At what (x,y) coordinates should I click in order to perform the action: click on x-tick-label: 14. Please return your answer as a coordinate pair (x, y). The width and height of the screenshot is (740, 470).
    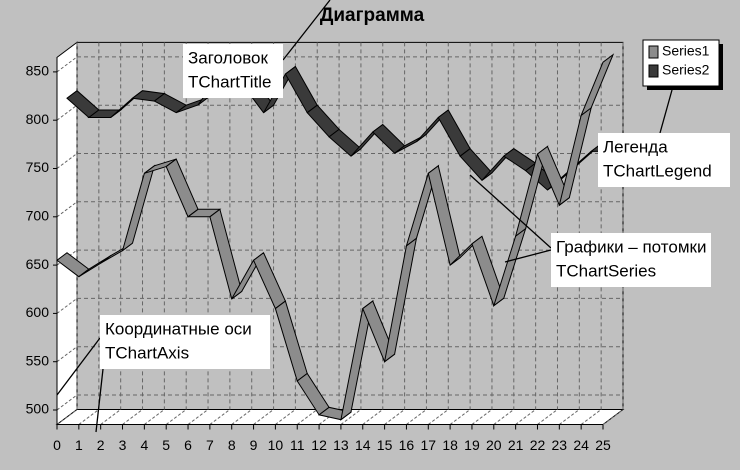
    Looking at the image, I should click on (363, 445).